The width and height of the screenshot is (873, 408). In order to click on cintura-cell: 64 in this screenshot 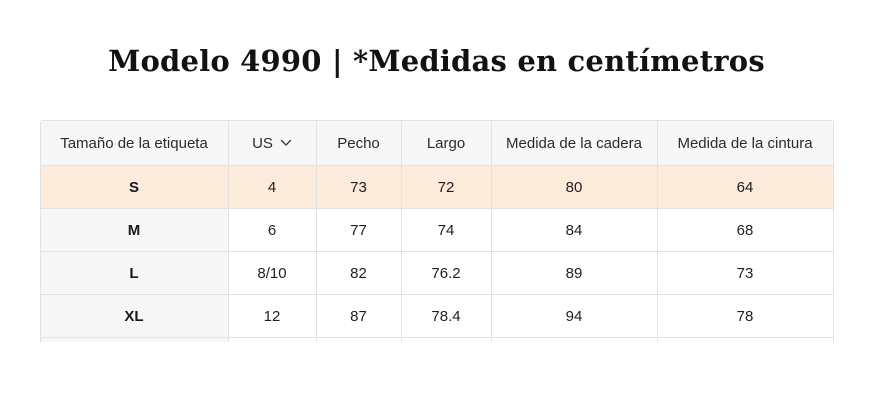, I will do `click(745, 187)`.